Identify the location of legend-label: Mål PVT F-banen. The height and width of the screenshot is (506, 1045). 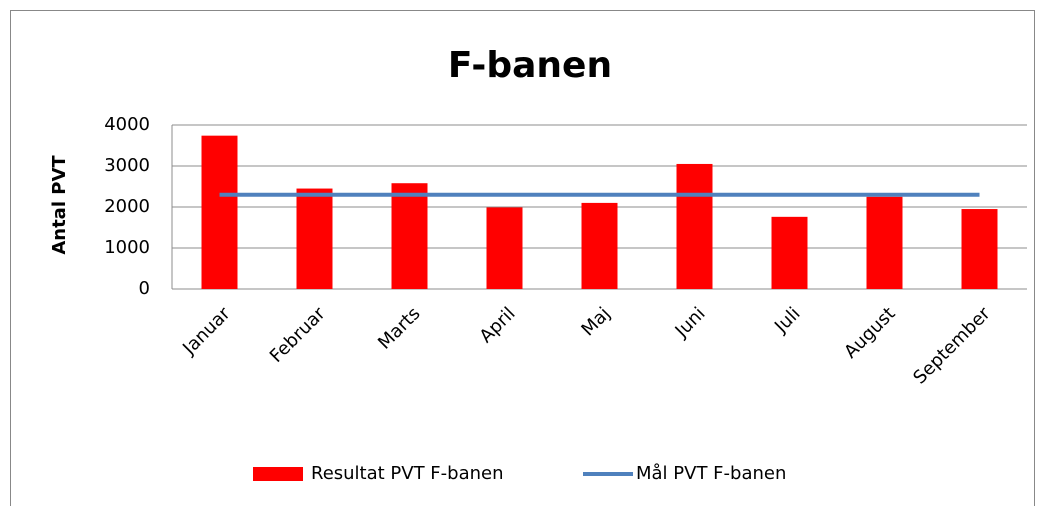
(711, 473).